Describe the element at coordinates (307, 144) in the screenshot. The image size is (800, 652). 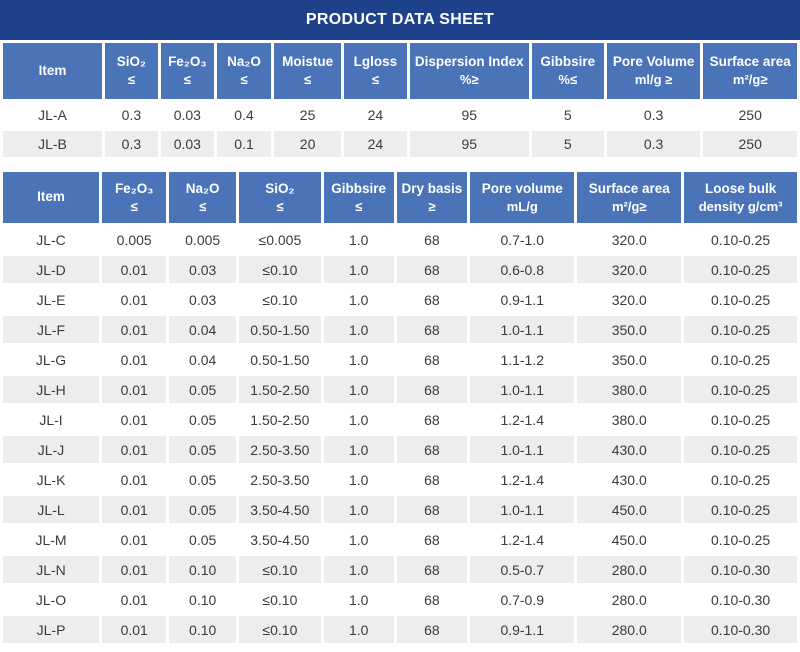
I see `value-cell: 20` at that location.